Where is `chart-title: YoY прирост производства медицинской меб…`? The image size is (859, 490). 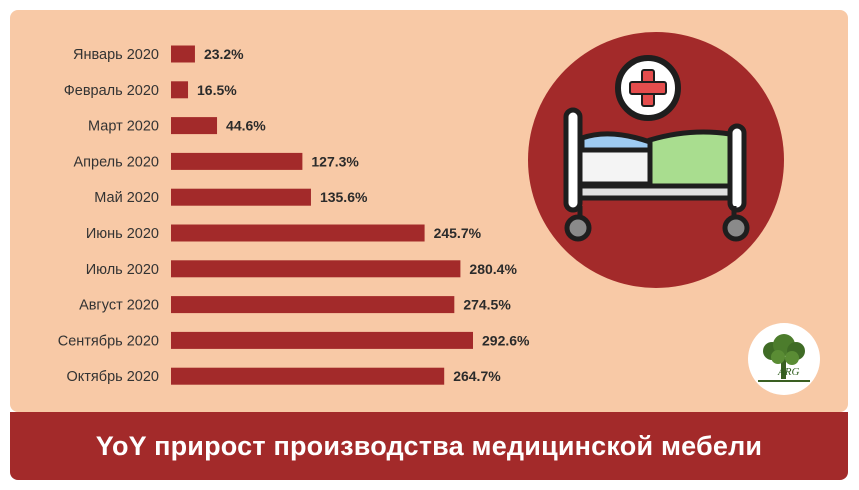 chart-title: YoY прирост производства медицинской меб… is located at coordinates (429, 445).